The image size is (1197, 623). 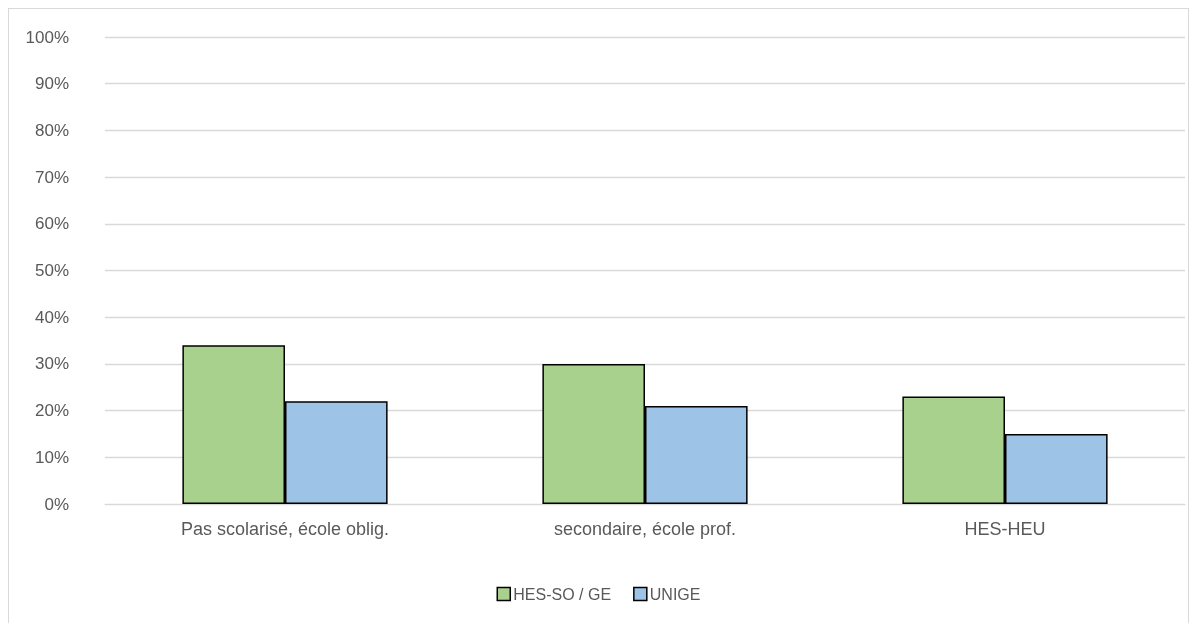 I want to click on y-tick-label: 60%, so click(x=51, y=224).